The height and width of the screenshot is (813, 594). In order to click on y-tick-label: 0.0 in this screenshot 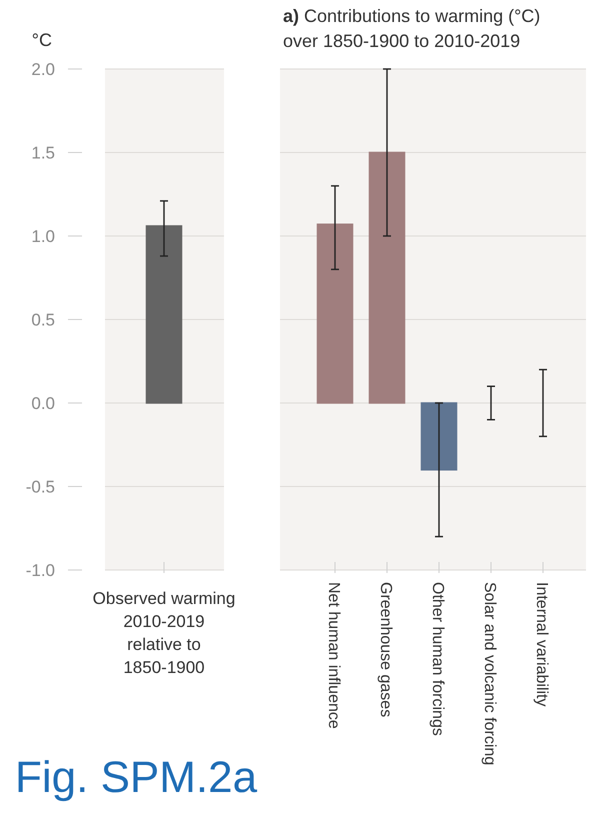, I will do `click(43, 403)`.